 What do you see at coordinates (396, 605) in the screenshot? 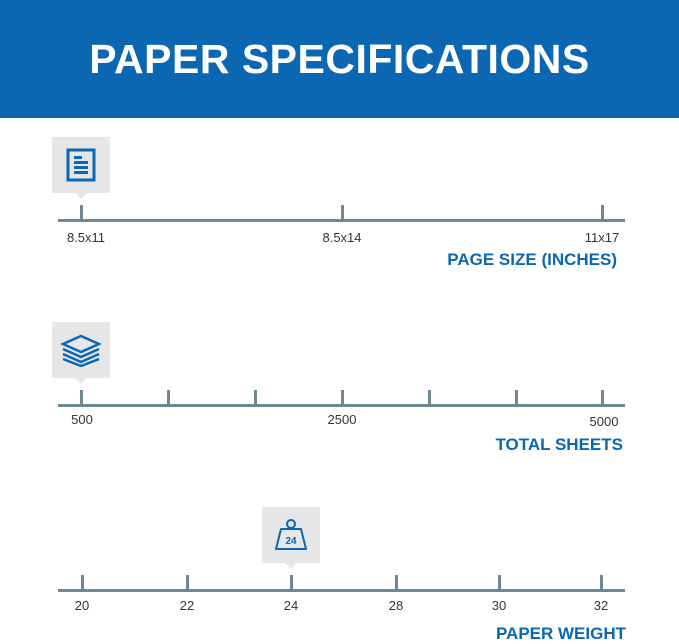
I see `tick-label: 28` at bounding box center [396, 605].